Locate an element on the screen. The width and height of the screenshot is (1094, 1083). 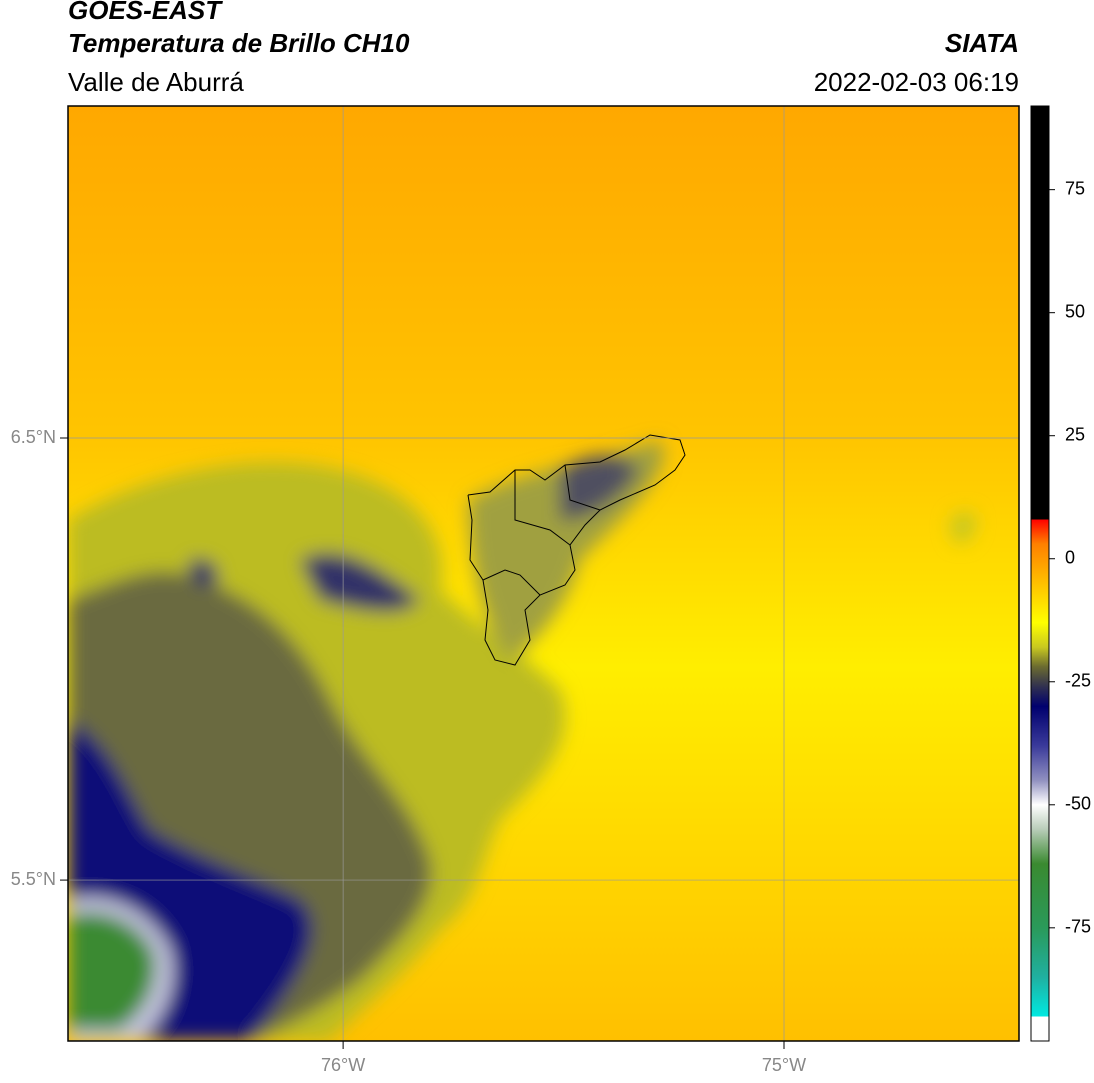
colorbar-tick-label: 25 is located at coordinates (1075, 434).